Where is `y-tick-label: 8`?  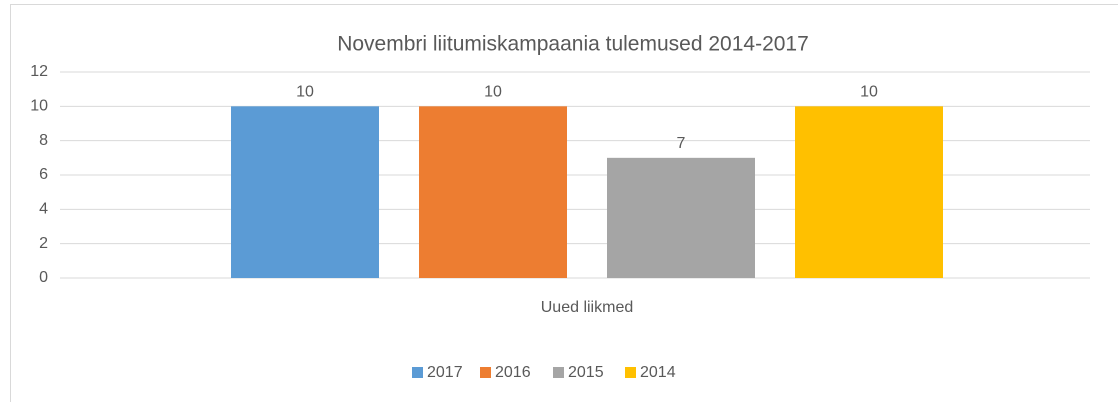 y-tick-label: 8 is located at coordinates (43, 140).